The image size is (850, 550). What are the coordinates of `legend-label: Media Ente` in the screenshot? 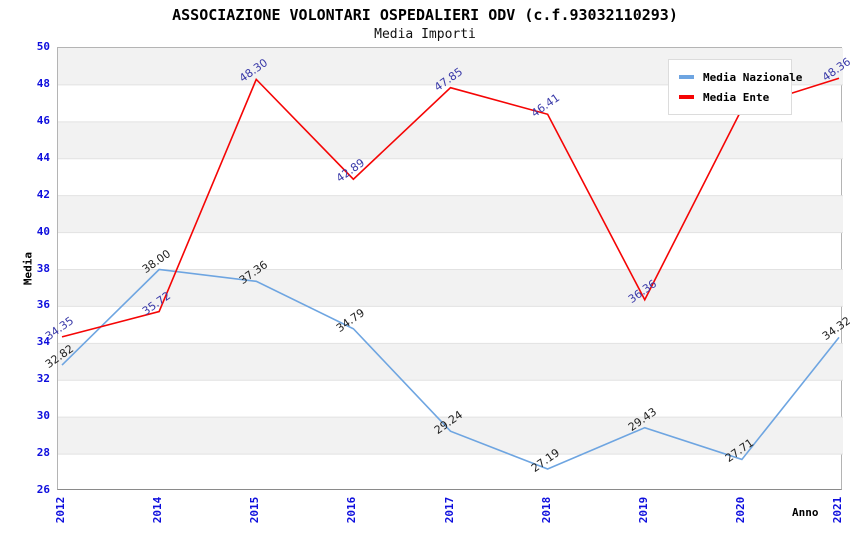 It's located at (736, 97).